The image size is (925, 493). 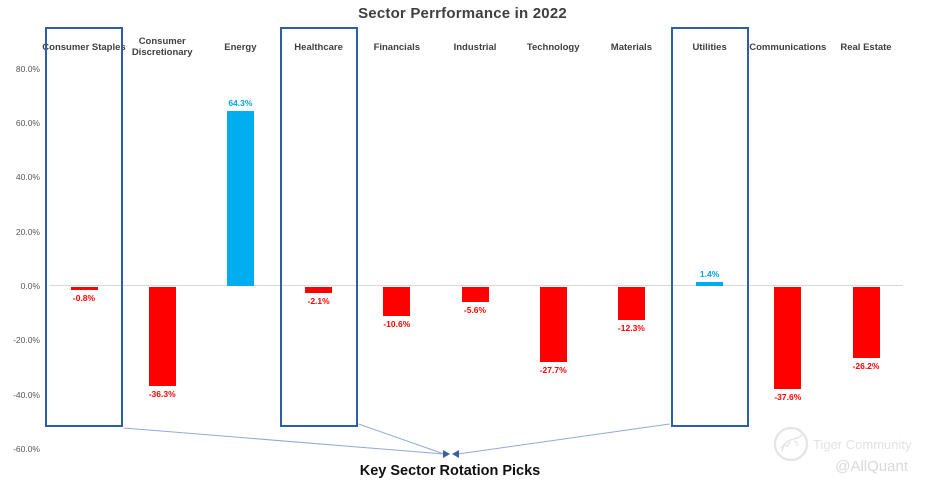 I want to click on value-label-consumer-staples: -0.8%, so click(x=84, y=298).